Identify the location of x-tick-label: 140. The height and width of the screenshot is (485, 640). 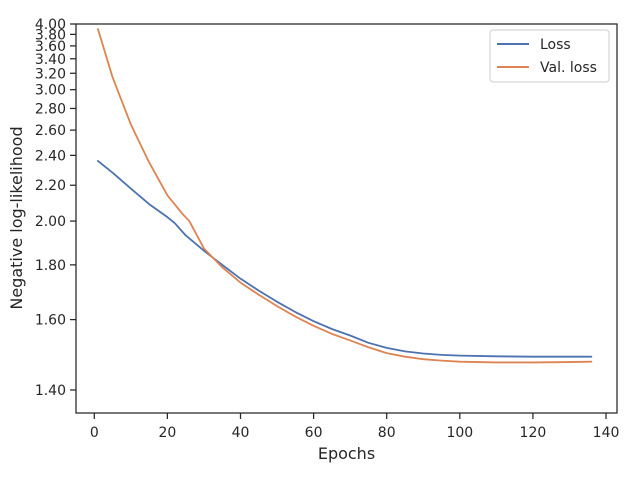
(606, 433).